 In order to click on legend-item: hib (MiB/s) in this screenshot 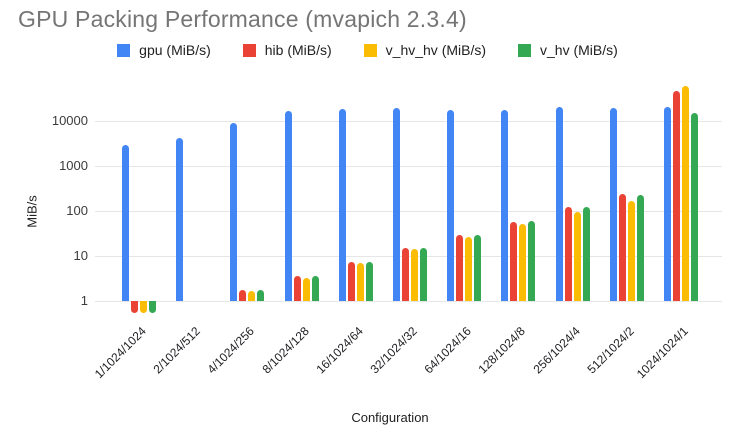, I will do `click(287, 50)`.